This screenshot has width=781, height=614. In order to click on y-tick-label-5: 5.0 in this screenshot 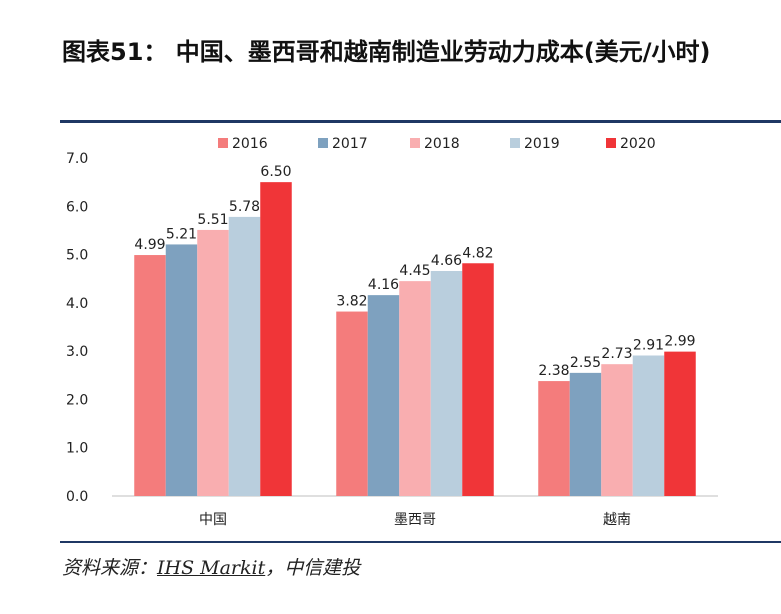, I will do `click(77, 256)`.